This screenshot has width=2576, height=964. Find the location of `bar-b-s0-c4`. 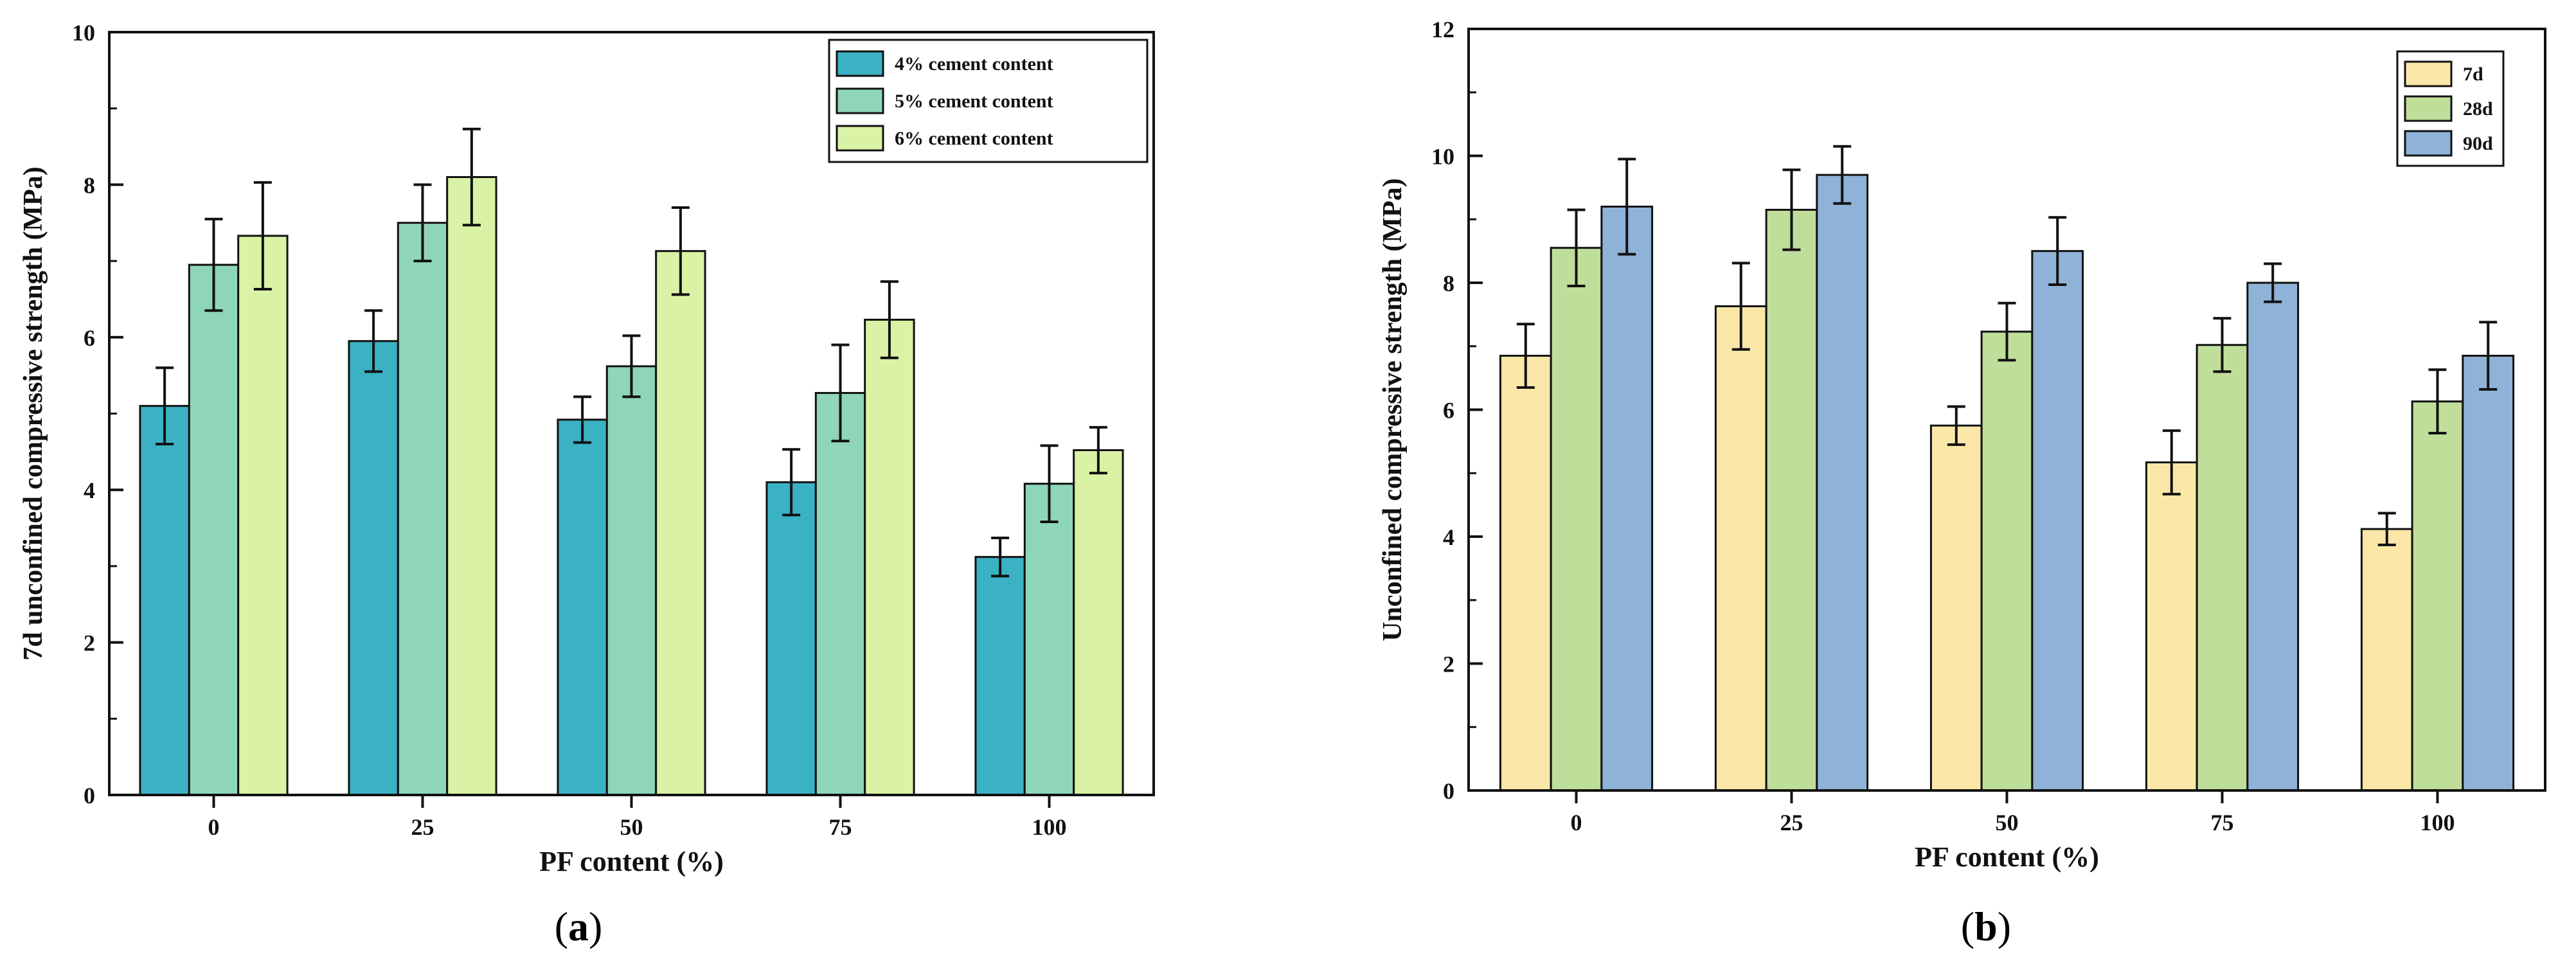

bar-b-s0-c4 is located at coordinates (2386, 660).